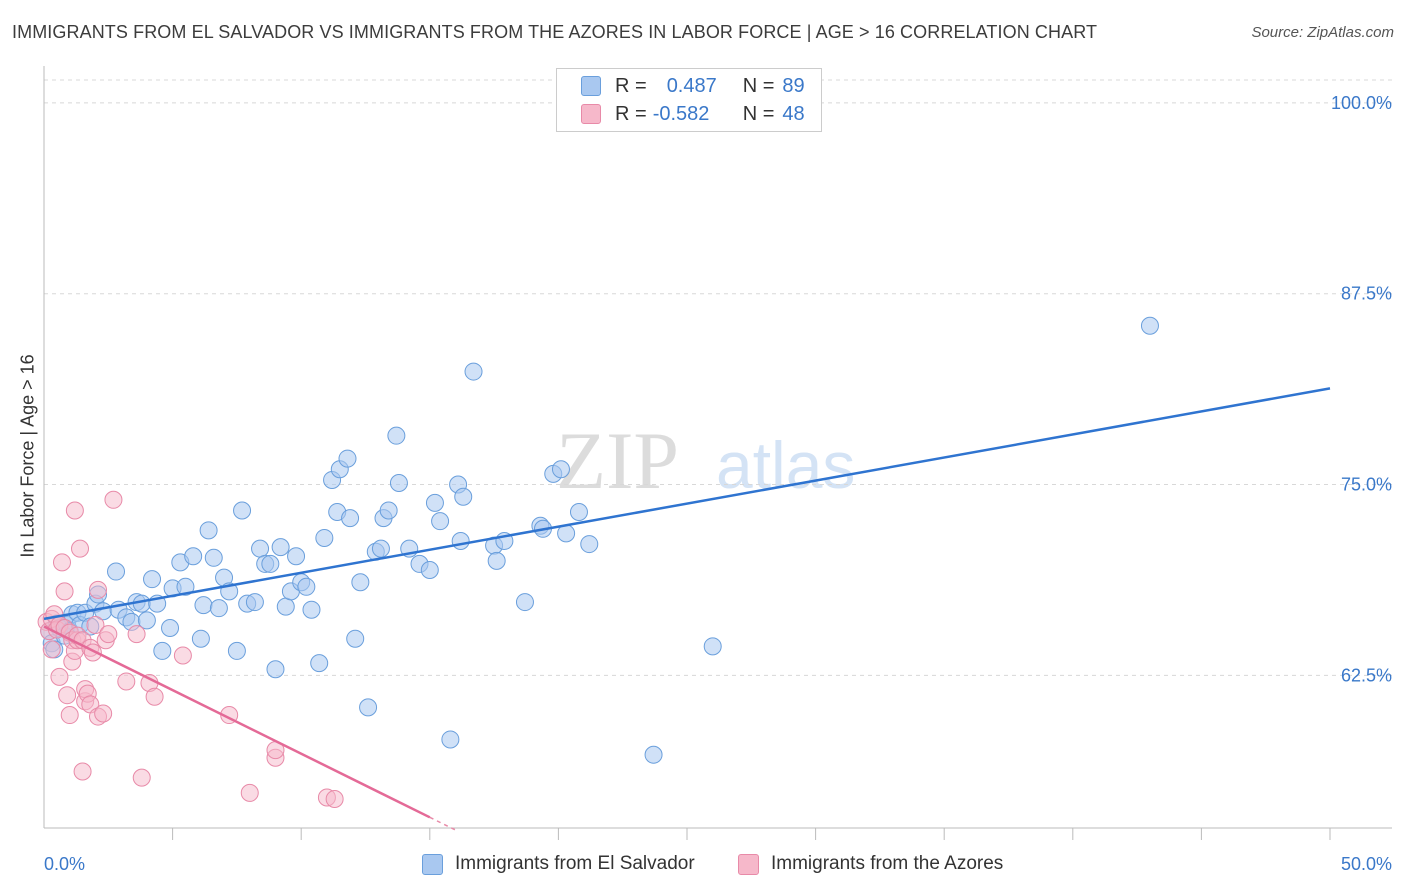 The height and width of the screenshot is (892, 1406). Describe the element at coordinates (1366, 864) in the screenshot. I see `x-tick-label: 50.0%` at that location.